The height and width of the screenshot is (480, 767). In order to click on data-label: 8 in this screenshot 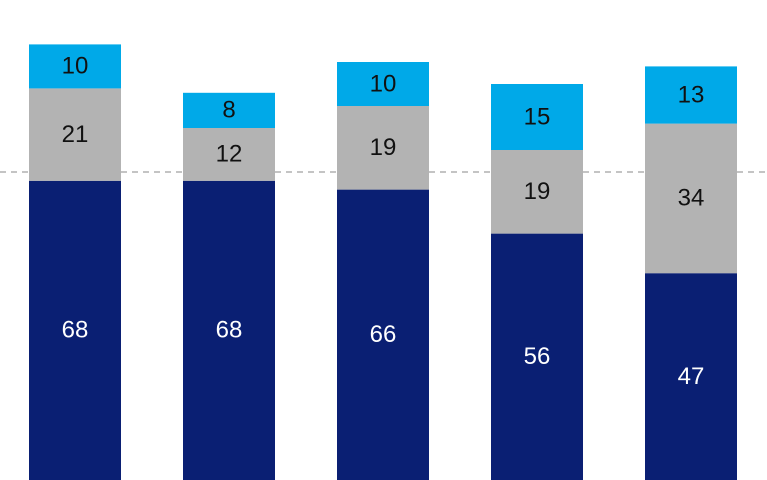, I will do `click(228, 110)`.